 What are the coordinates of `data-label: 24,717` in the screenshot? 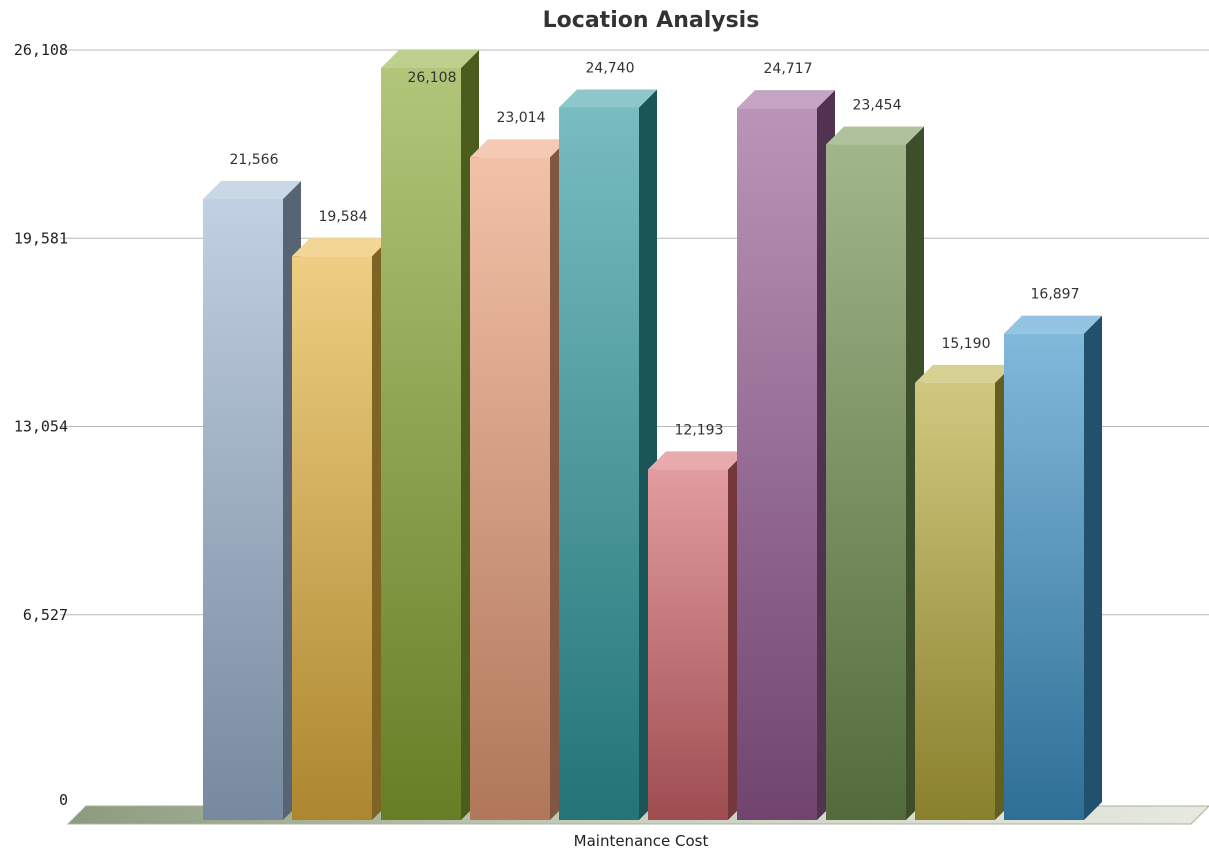 It's located at (788, 69).